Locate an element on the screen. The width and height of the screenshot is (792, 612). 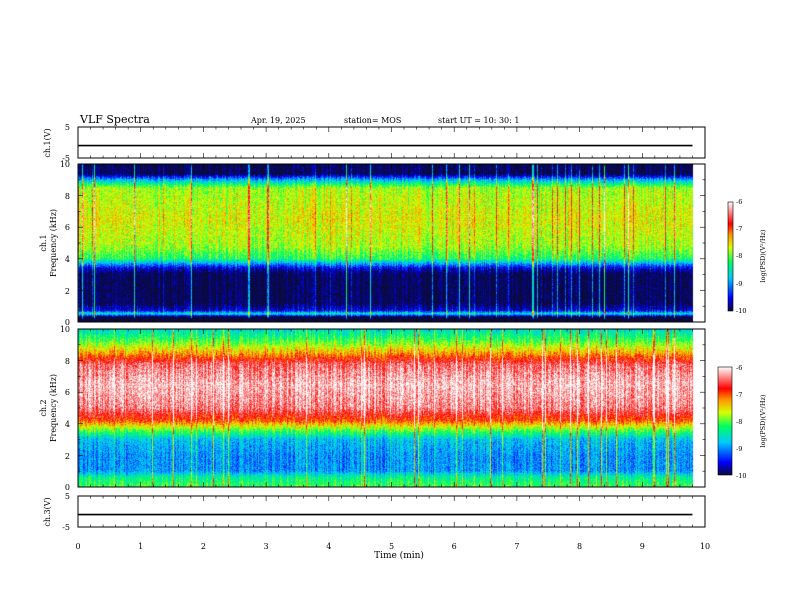
ch1-waveform-panel: 5 -5 ch.1(V) is located at coordinates (374, 143).